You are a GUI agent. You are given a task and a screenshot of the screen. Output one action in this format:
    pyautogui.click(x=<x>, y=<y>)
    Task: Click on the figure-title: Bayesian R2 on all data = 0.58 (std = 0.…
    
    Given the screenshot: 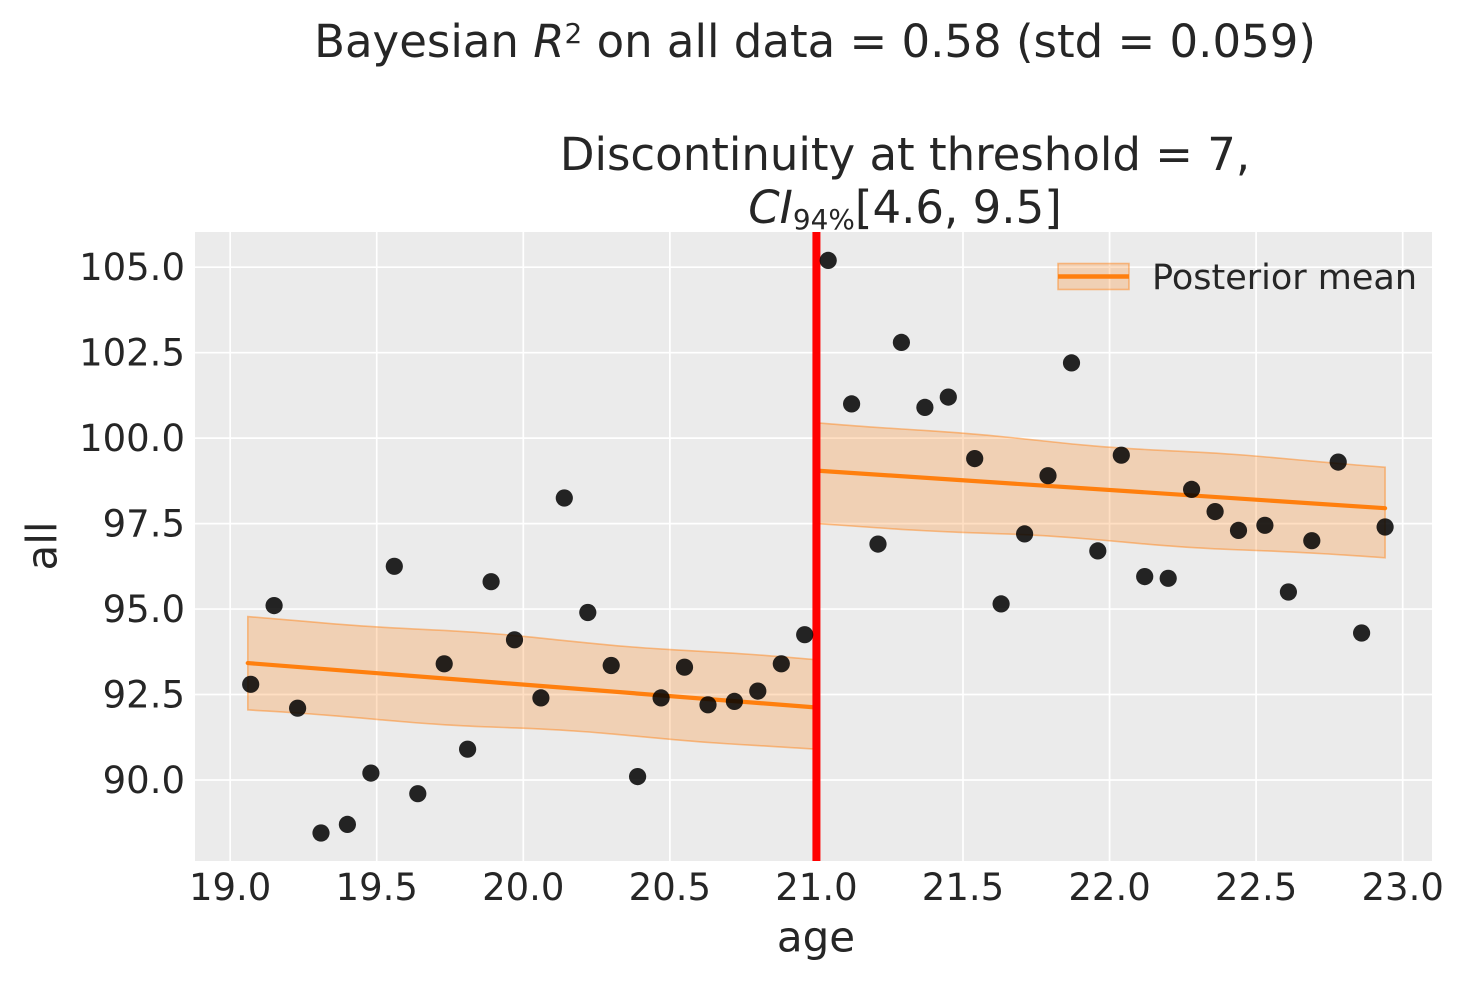 What is the action you would take?
    pyautogui.click(x=815, y=42)
    